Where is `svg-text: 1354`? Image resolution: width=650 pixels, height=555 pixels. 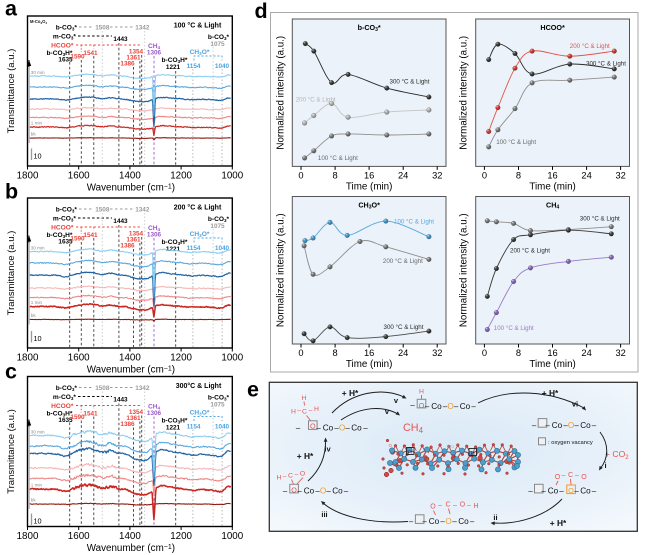 svg-text: 1354 is located at coordinates (136, 51).